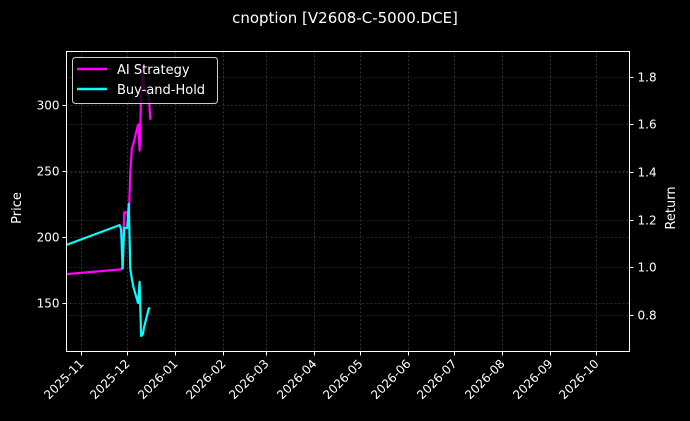  I want to click on y-axis-label: Price, so click(17, 208).